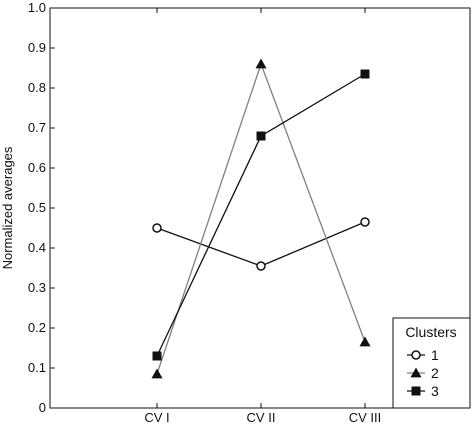  What do you see at coordinates (365, 417) in the screenshot?
I see `x-tick-label: CV III` at bounding box center [365, 417].